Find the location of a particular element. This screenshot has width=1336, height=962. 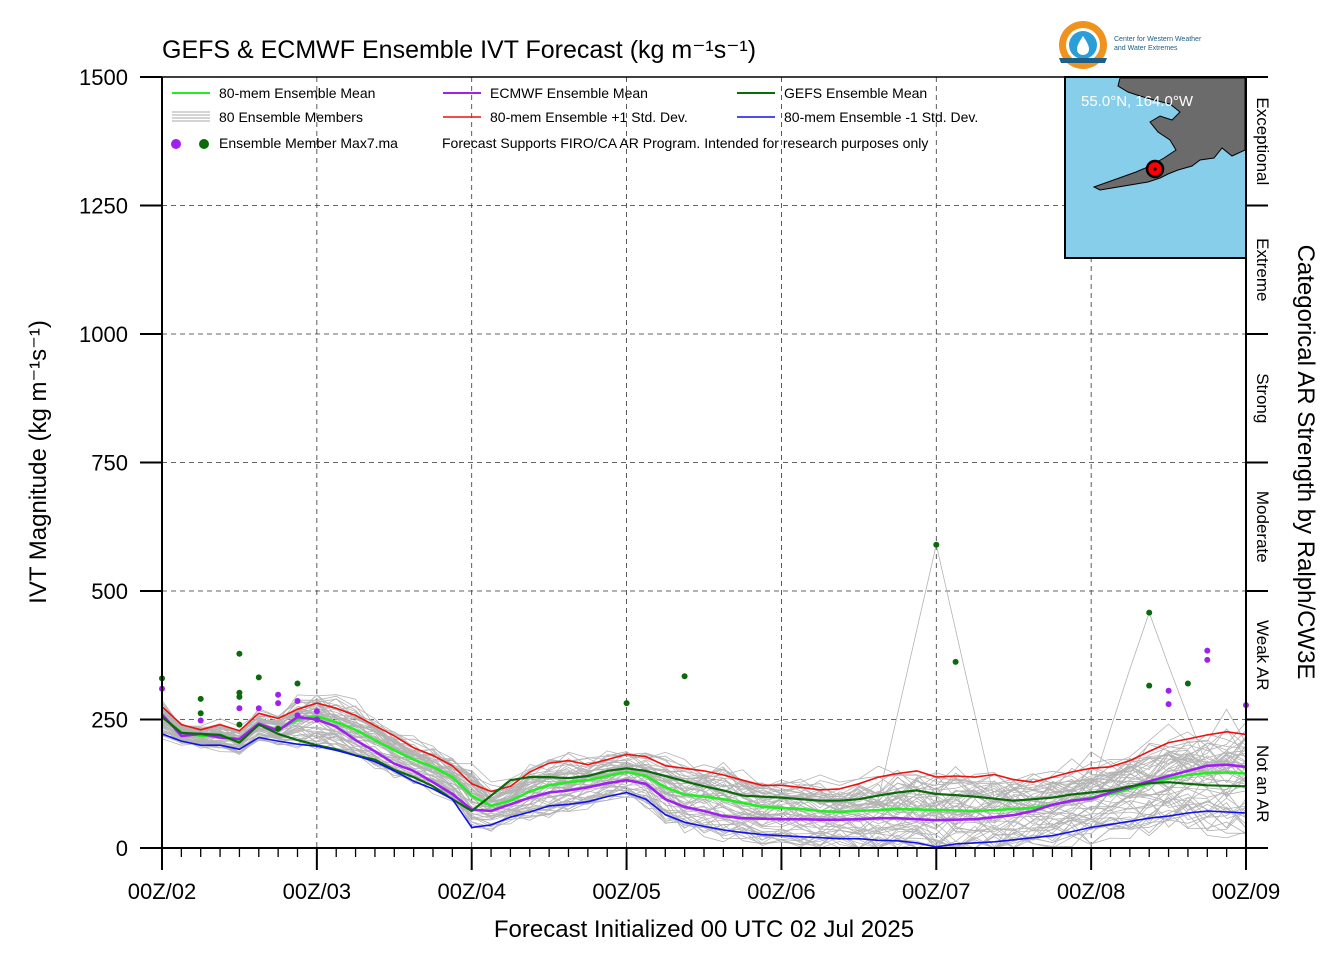

legend-label-plus-std: 80-mem Ensemble +1 Std. Dev. is located at coordinates (589, 117).